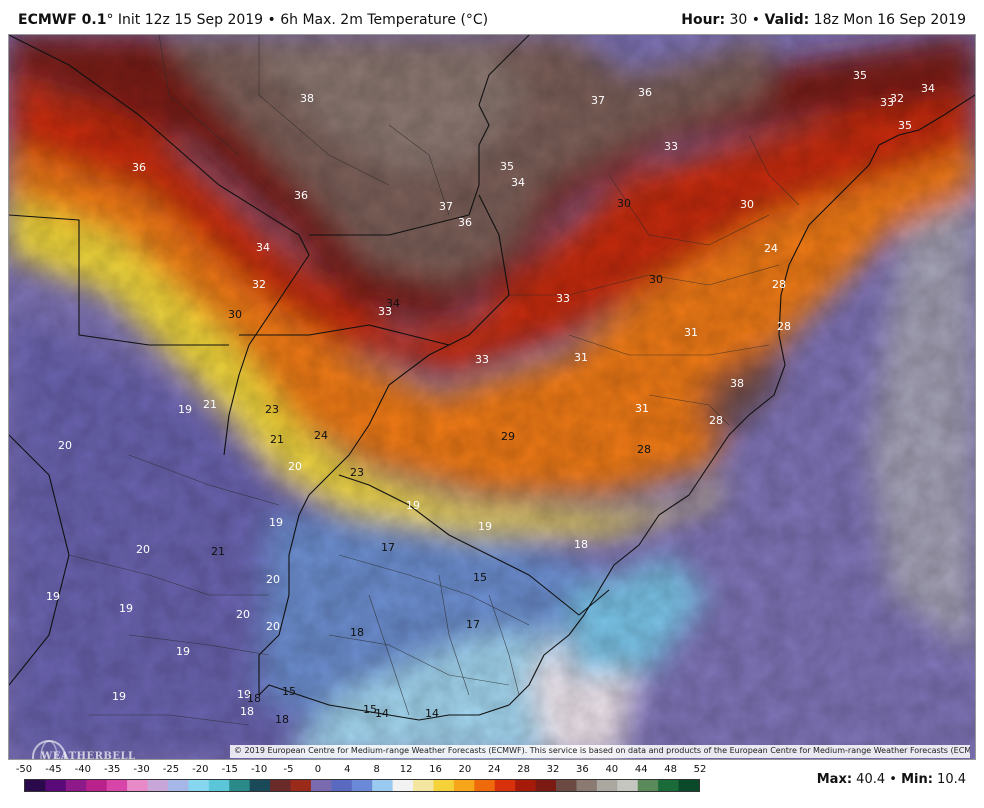 The height and width of the screenshot is (808, 984). What do you see at coordinates (62, 20) in the screenshot?
I see `model-name: ECMWF 0.1` at bounding box center [62, 20].